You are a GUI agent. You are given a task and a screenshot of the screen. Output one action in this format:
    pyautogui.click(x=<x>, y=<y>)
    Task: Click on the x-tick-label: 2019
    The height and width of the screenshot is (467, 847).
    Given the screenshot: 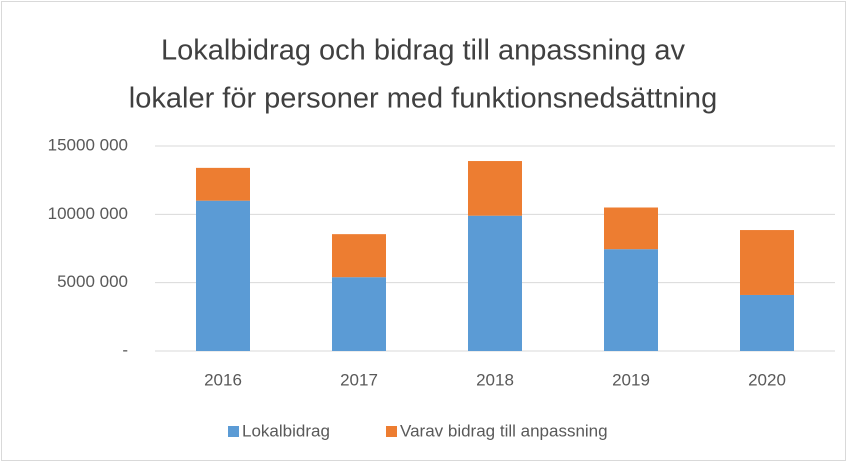 What is the action you would take?
    pyautogui.click(x=631, y=379)
    